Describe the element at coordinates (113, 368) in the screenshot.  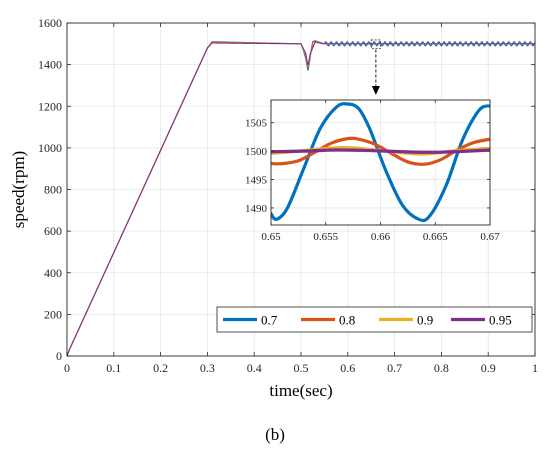
I see `x-tick-label: 0.1` at that location.